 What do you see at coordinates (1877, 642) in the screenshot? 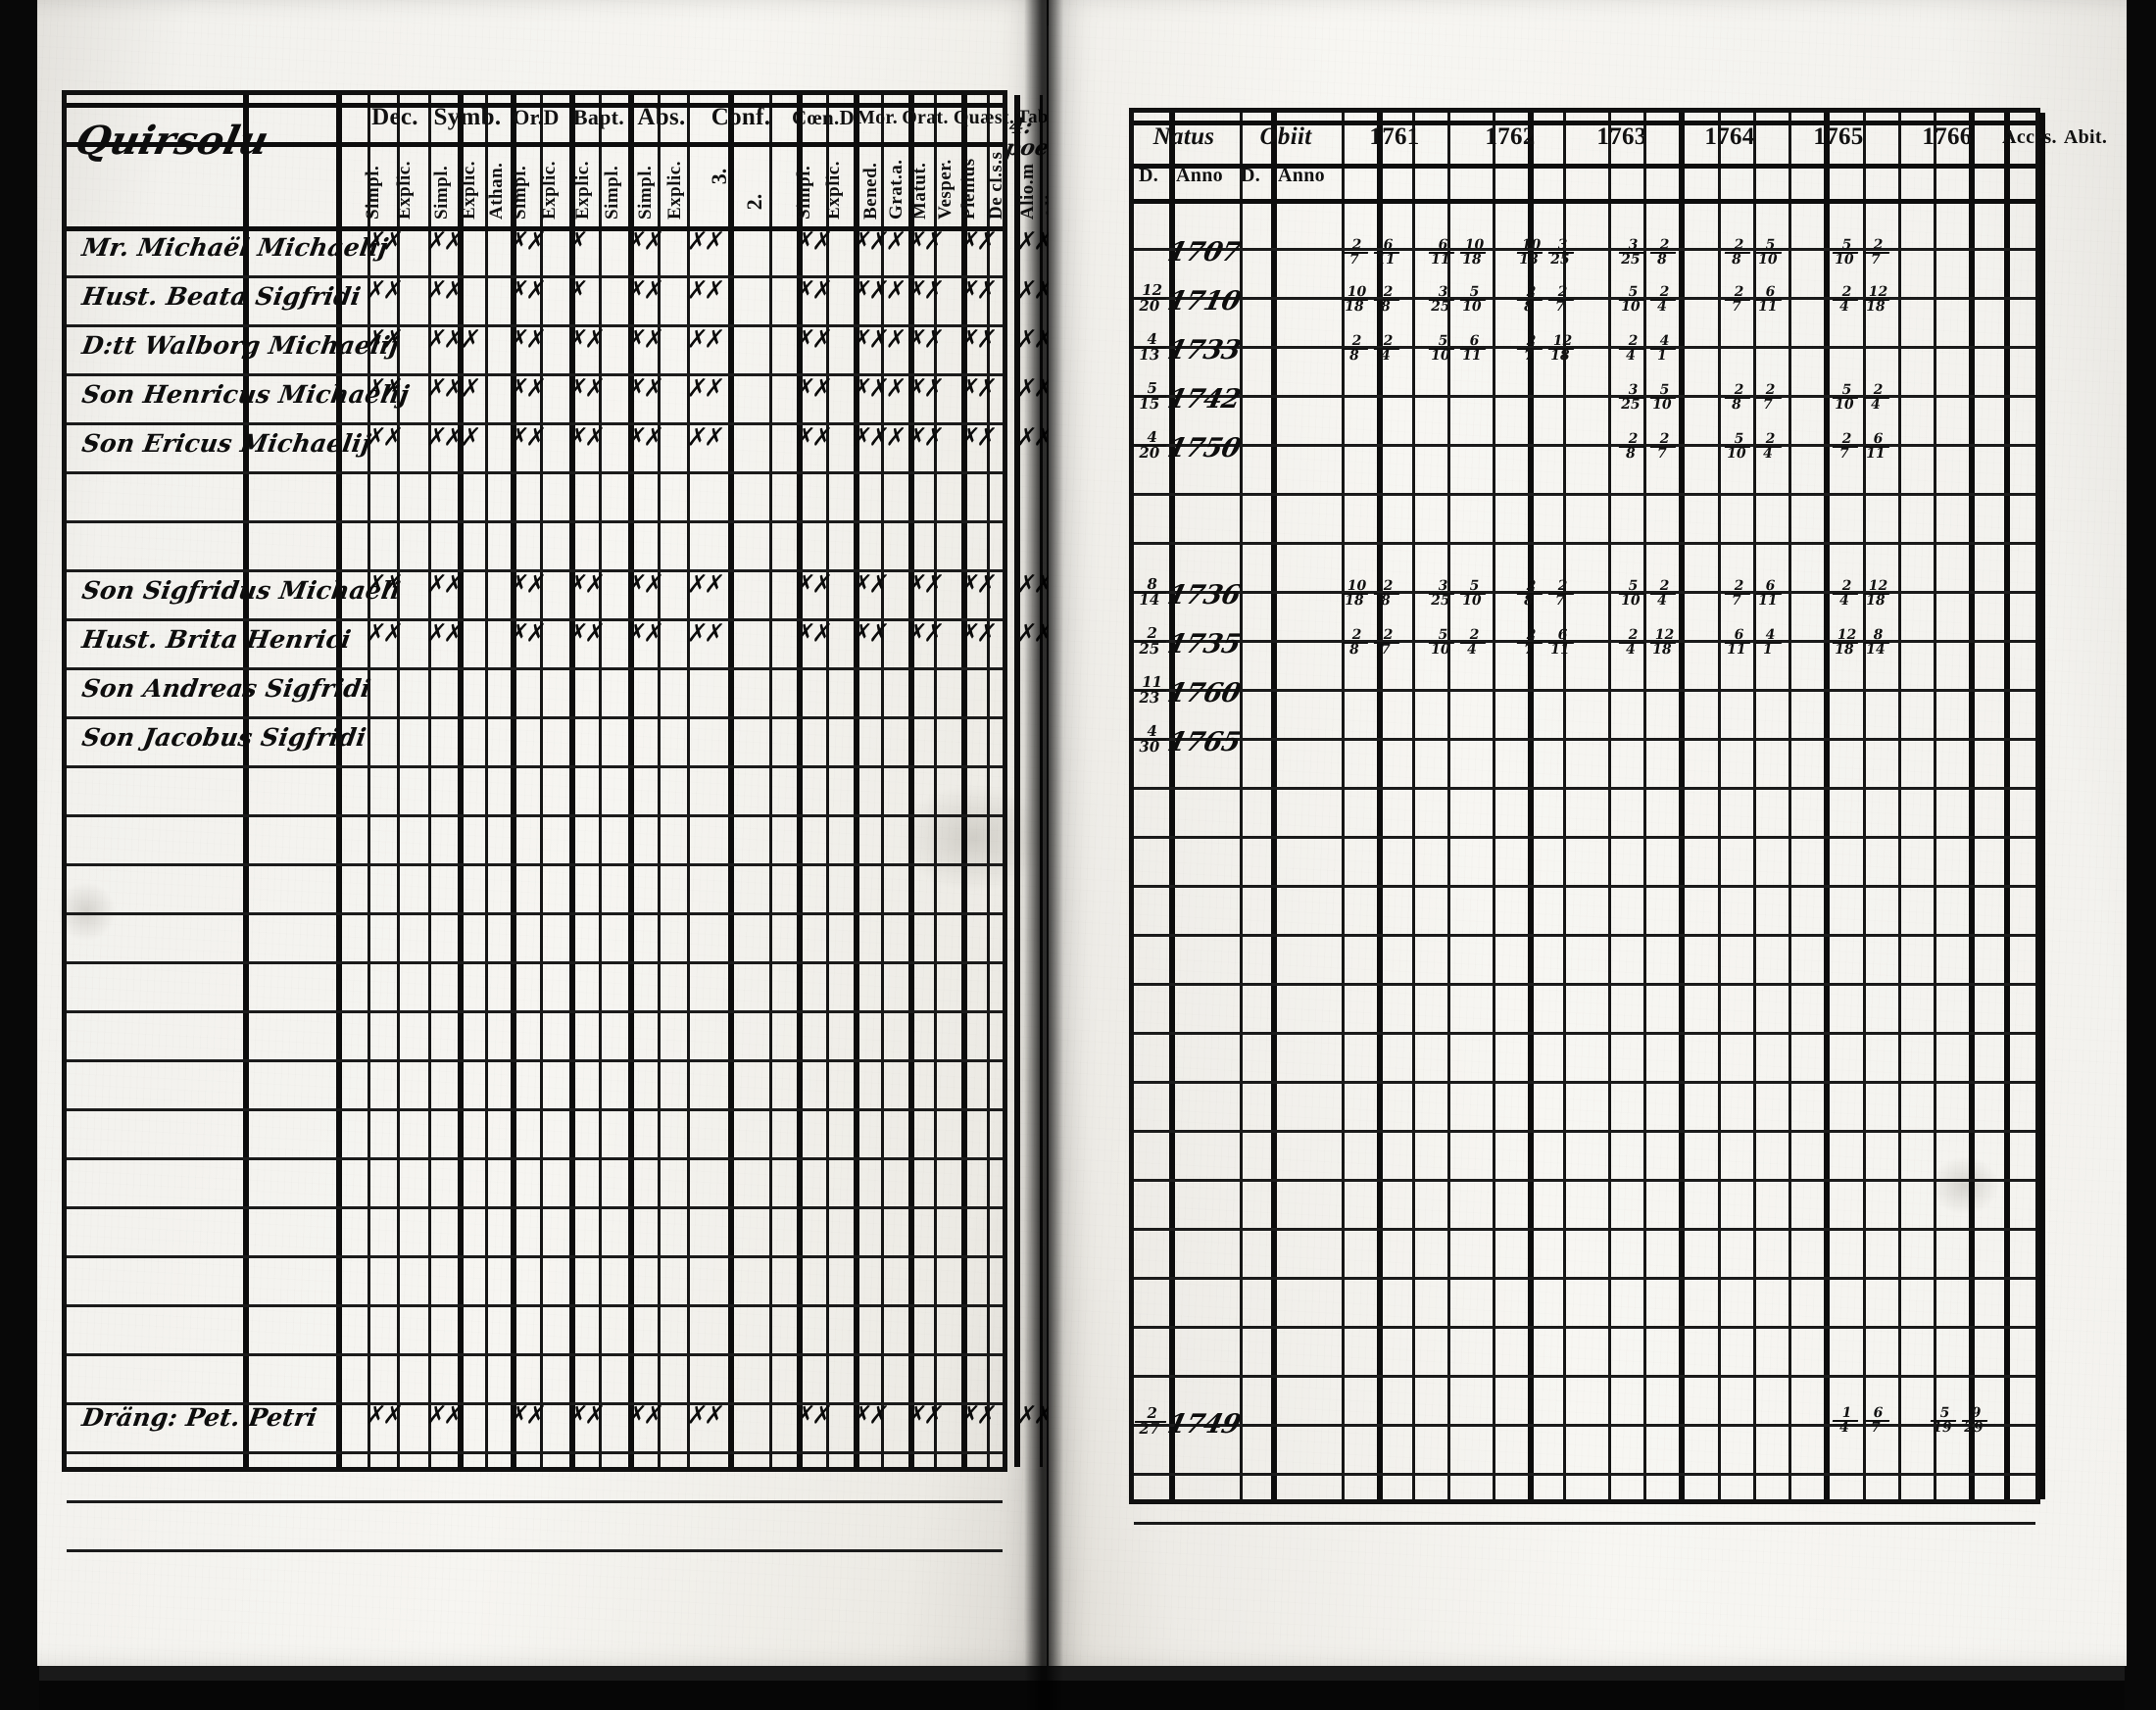
I see `exam-year-entry: 8 14` at bounding box center [1877, 642].